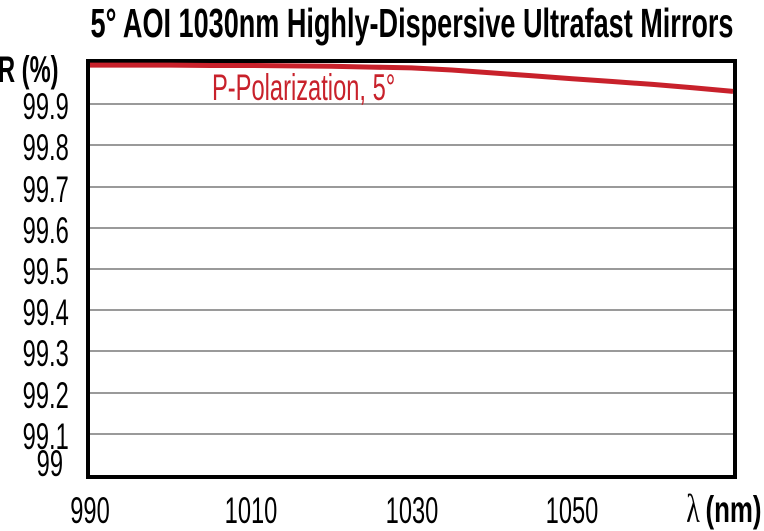 Image resolution: width=764 pixels, height=531 pixels. I want to click on x-tick-label: 1030, so click(411, 510).